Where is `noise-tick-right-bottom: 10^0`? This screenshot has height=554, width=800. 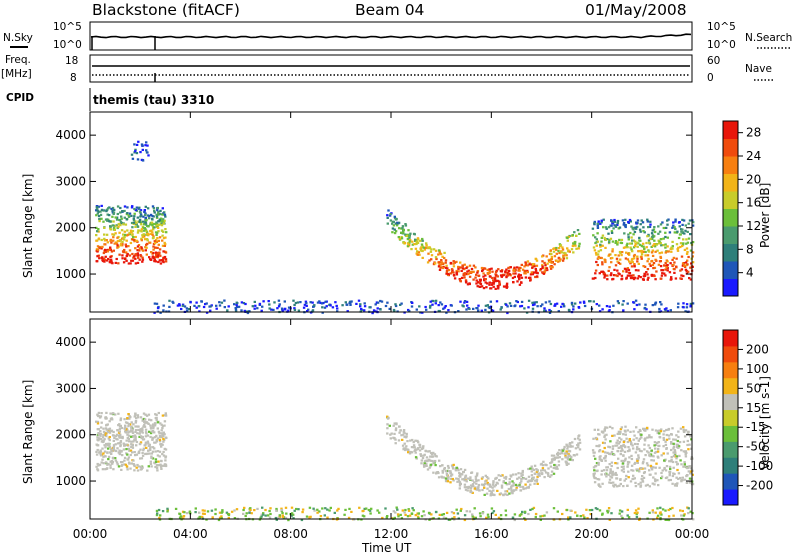
noise-tick-right-bottom: 10^0 is located at coordinates (721, 45).